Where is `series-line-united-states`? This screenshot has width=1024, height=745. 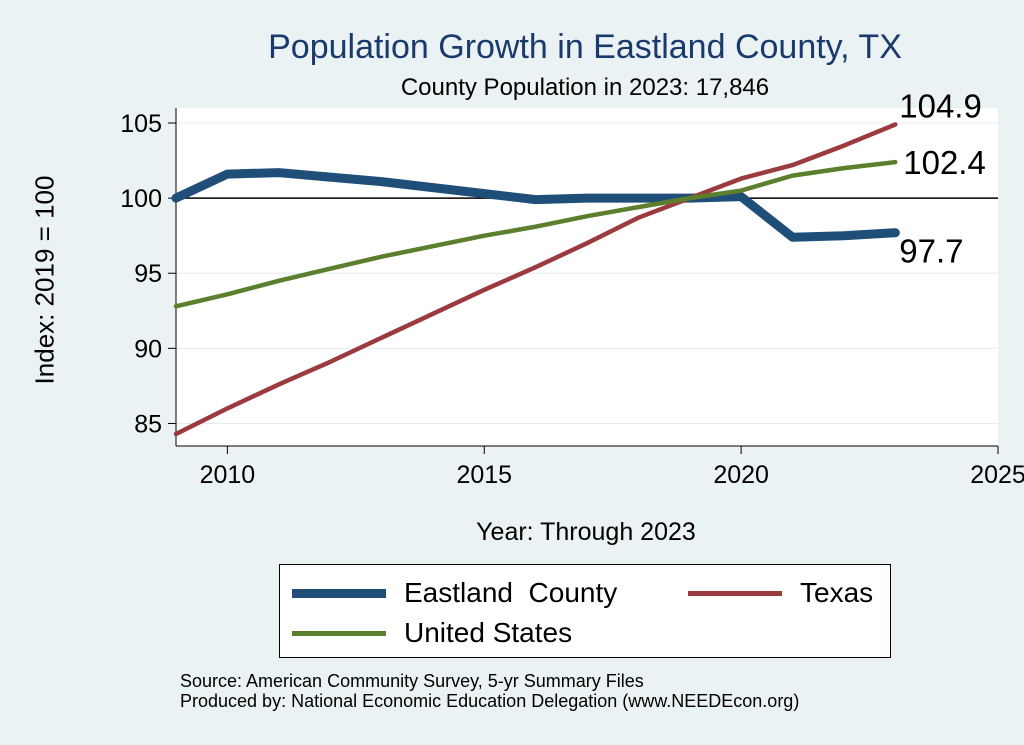 series-line-united-states is located at coordinates (535, 234).